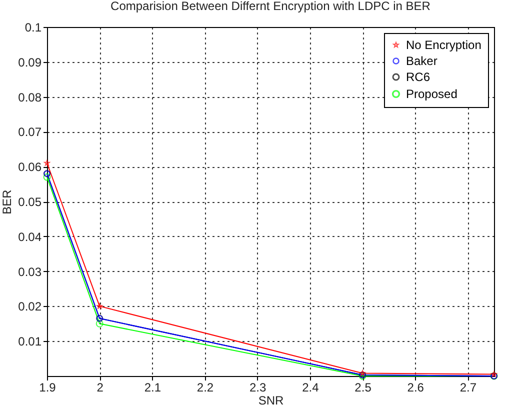 This screenshot has width=512, height=419. What do you see at coordinates (270, 6) in the screenshot?
I see `chart-title: Comparision Between Differnt Encryption with LDPC in BER` at bounding box center [270, 6].